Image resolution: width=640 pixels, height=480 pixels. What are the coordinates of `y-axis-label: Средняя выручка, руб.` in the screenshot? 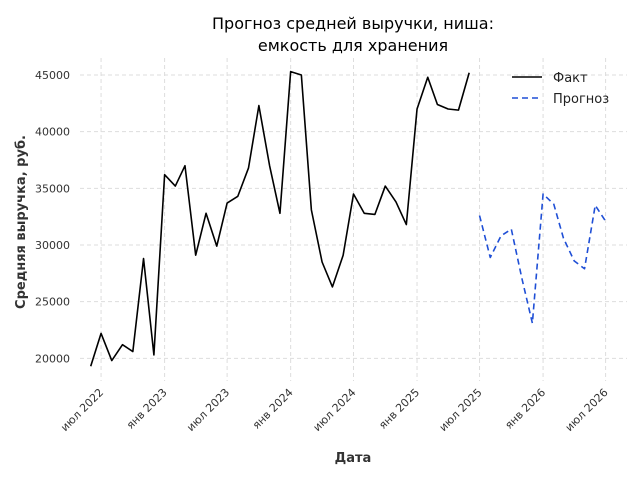 It's located at (21, 222).